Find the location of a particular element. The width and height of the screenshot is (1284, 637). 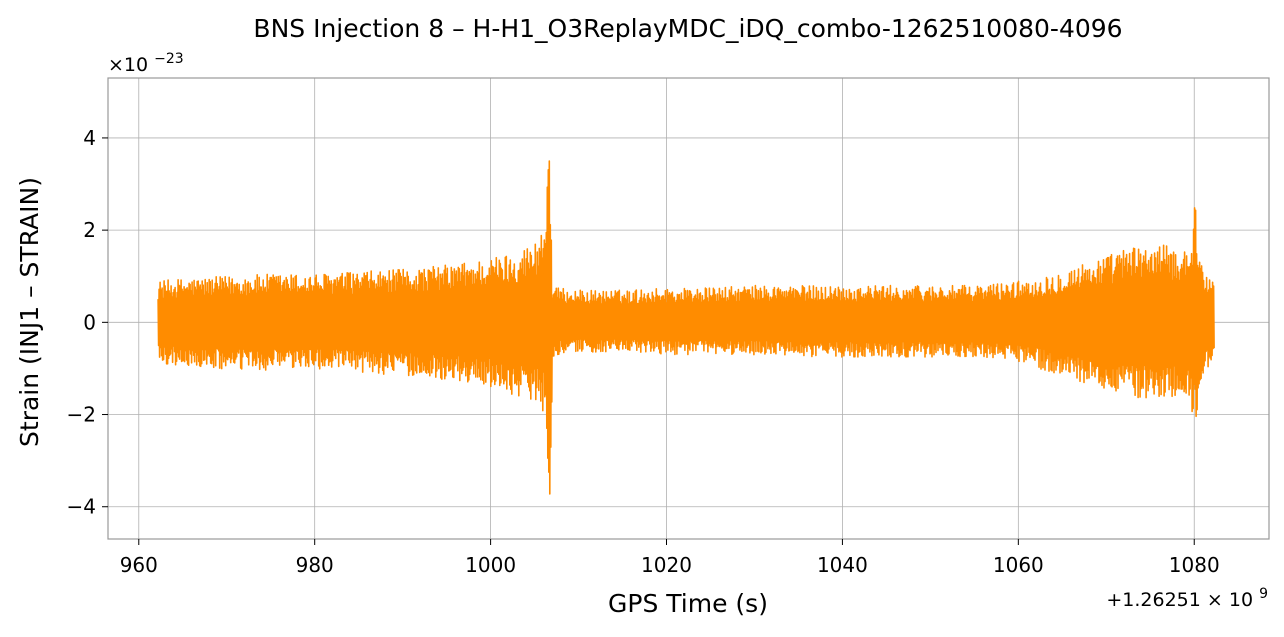

x-tick-label: 1020 is located at coordinates (666, 565).